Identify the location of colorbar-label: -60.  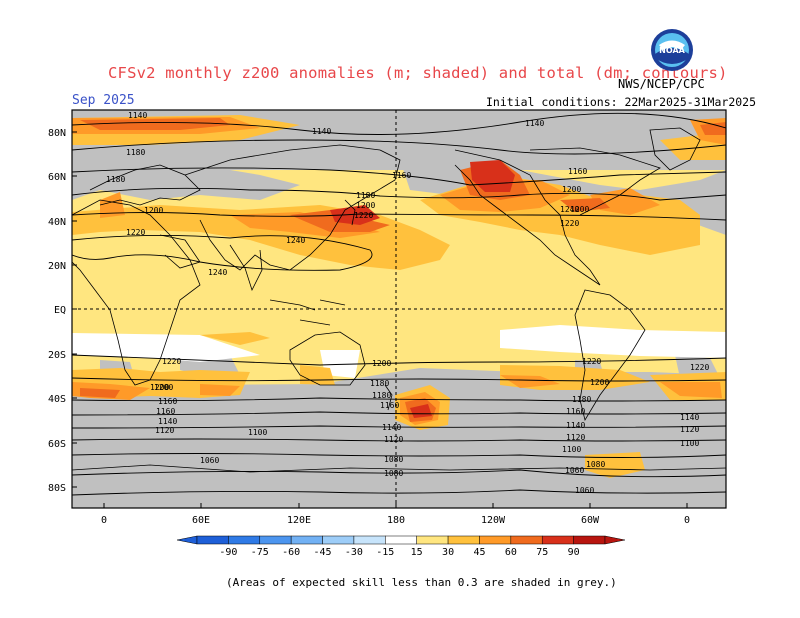
(291, 552).